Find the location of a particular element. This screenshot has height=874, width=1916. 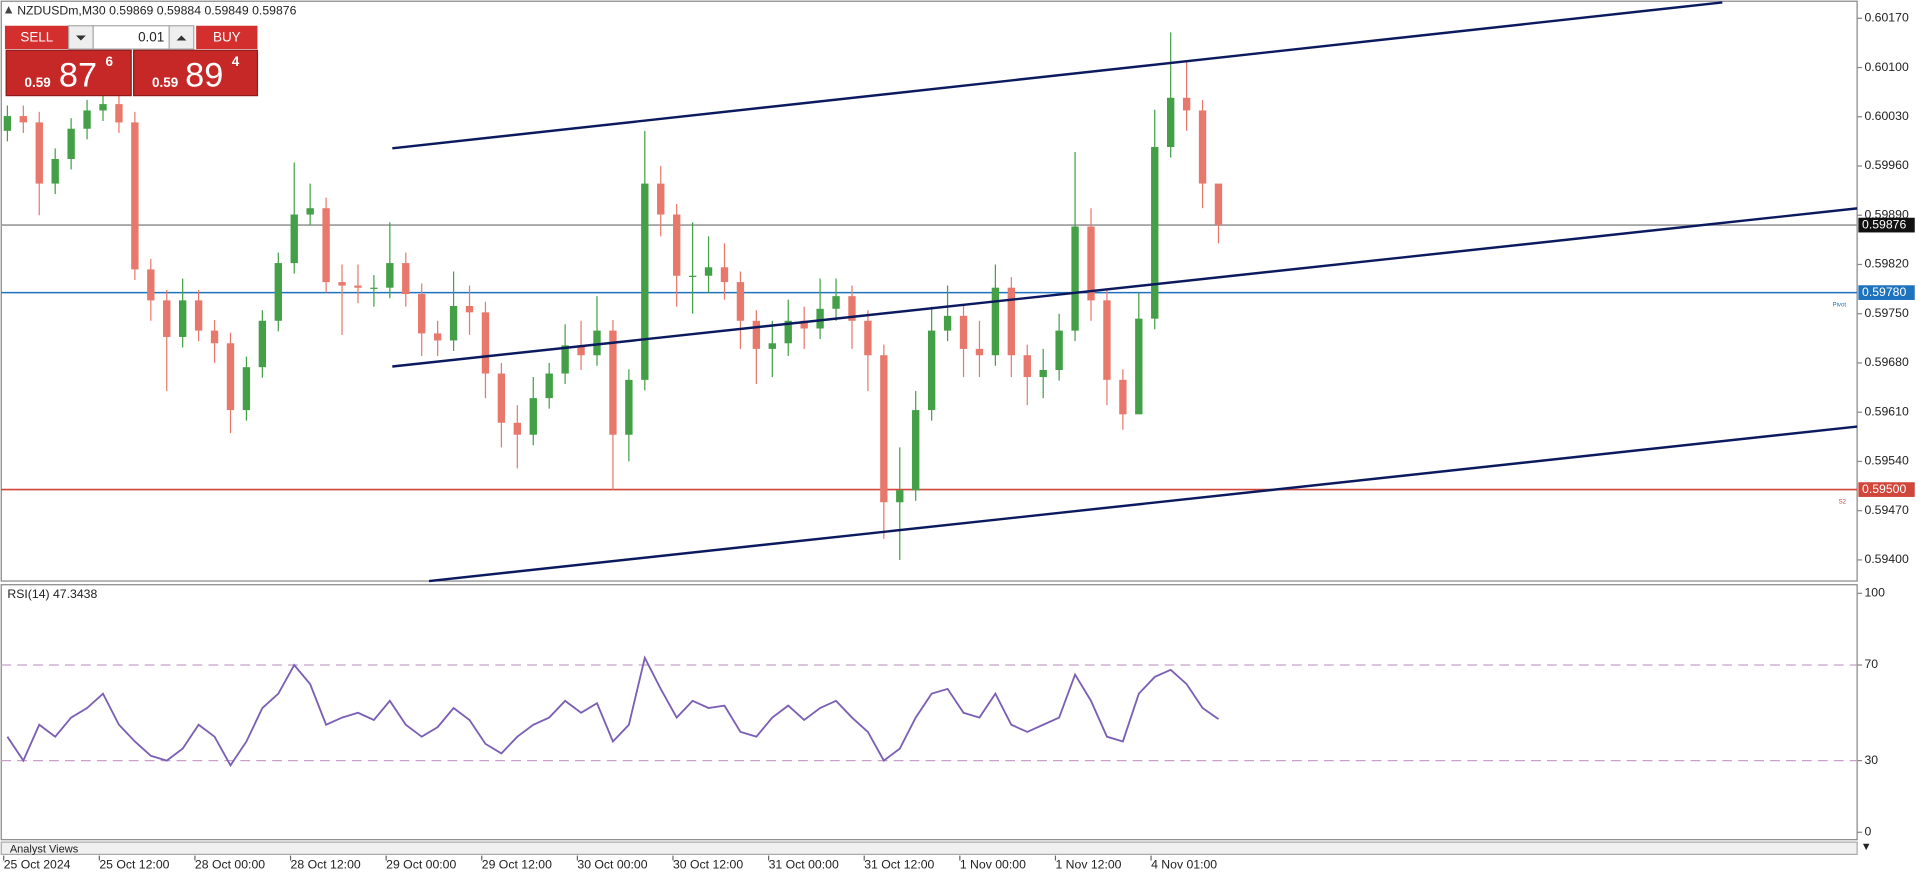

x-tick-label: 1 Nov 12:00 is located at coordinates (1088, 865).